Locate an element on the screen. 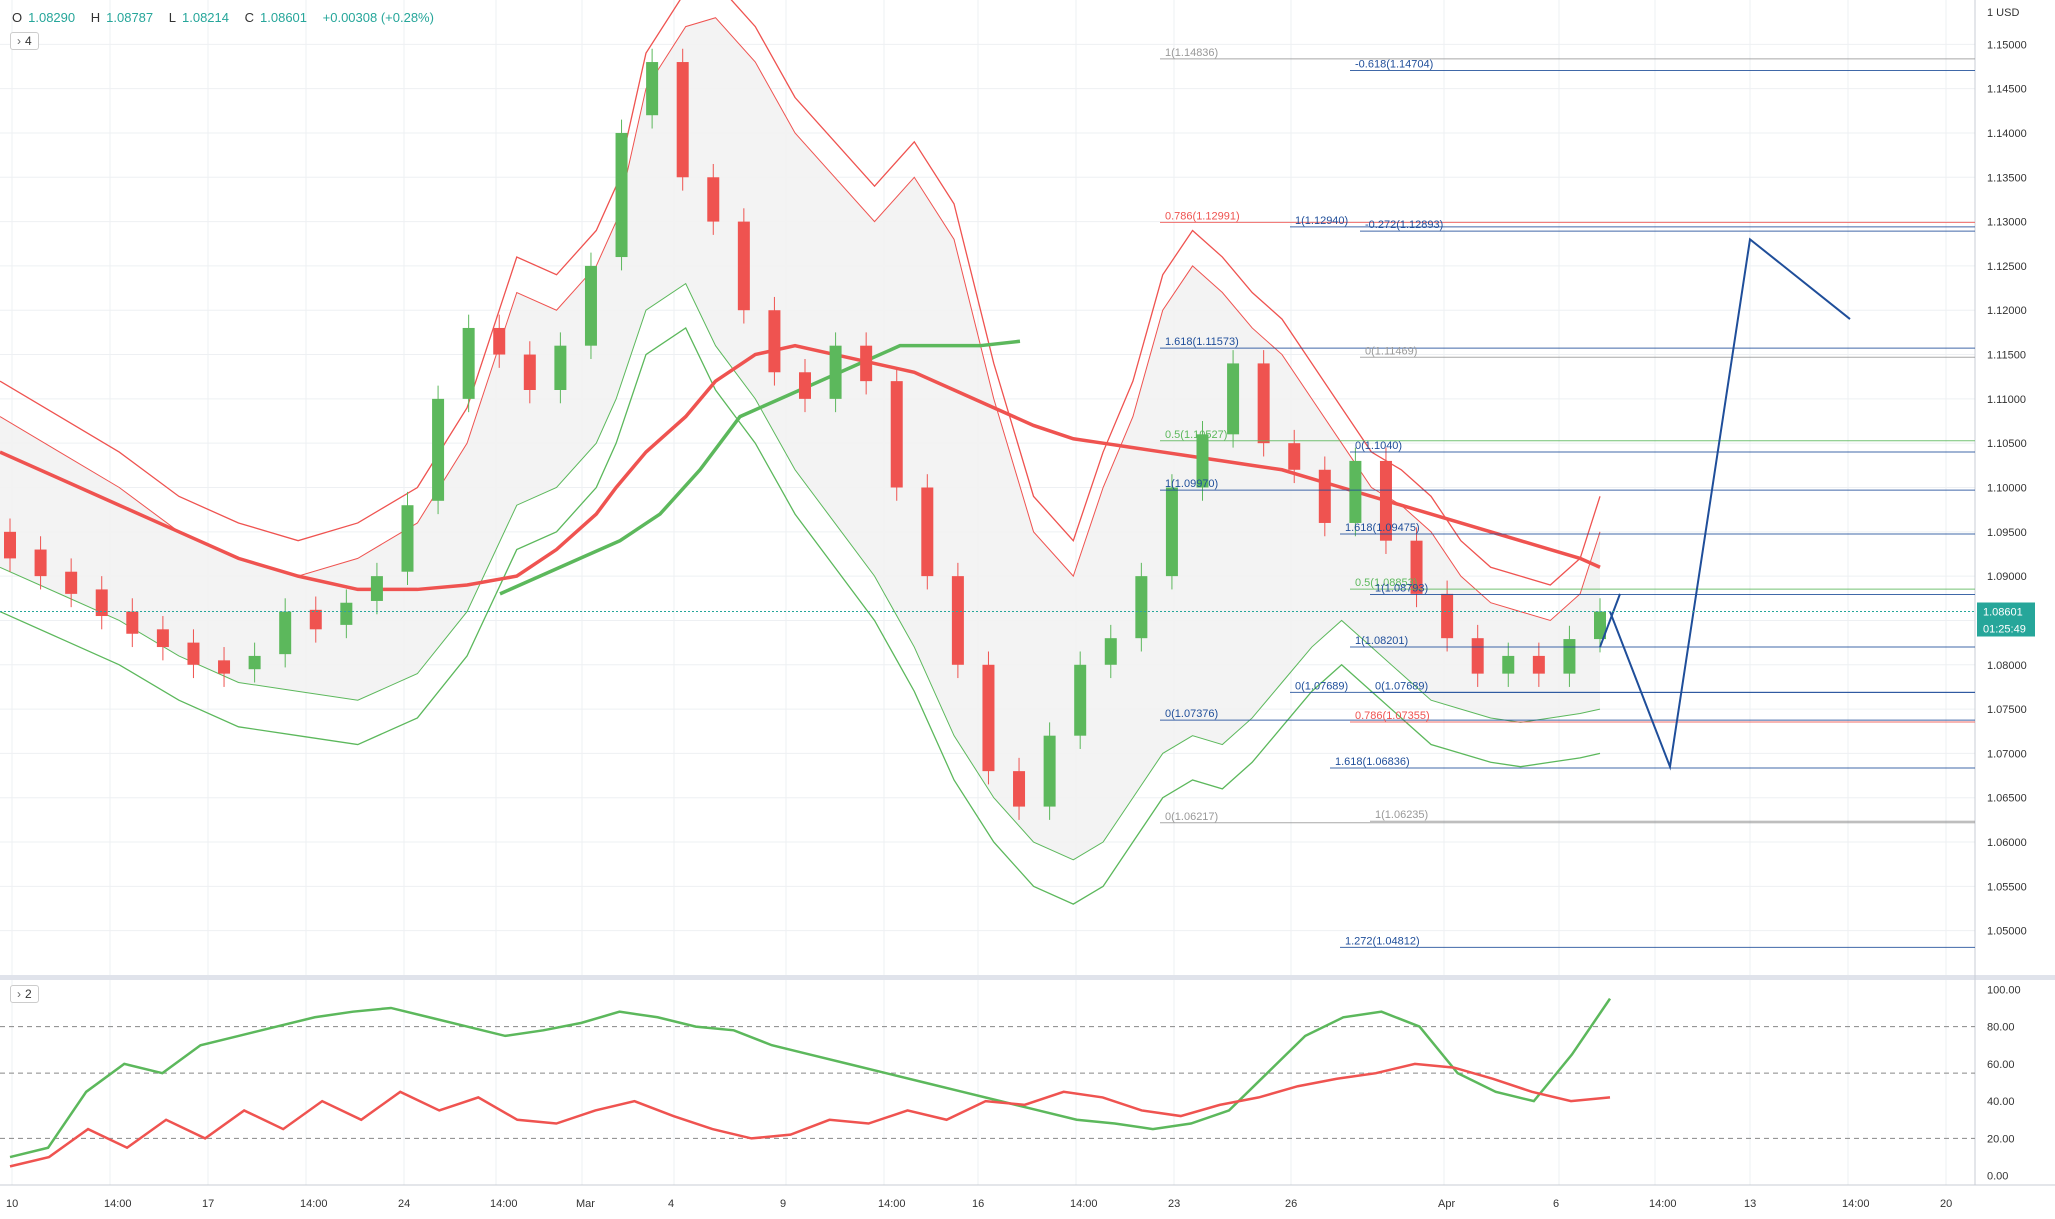 Image resolution: width=2055 pixels, height=1219 pixels. change-value: +0.00308 (+0.28%) is located at coordinates (378, 17).